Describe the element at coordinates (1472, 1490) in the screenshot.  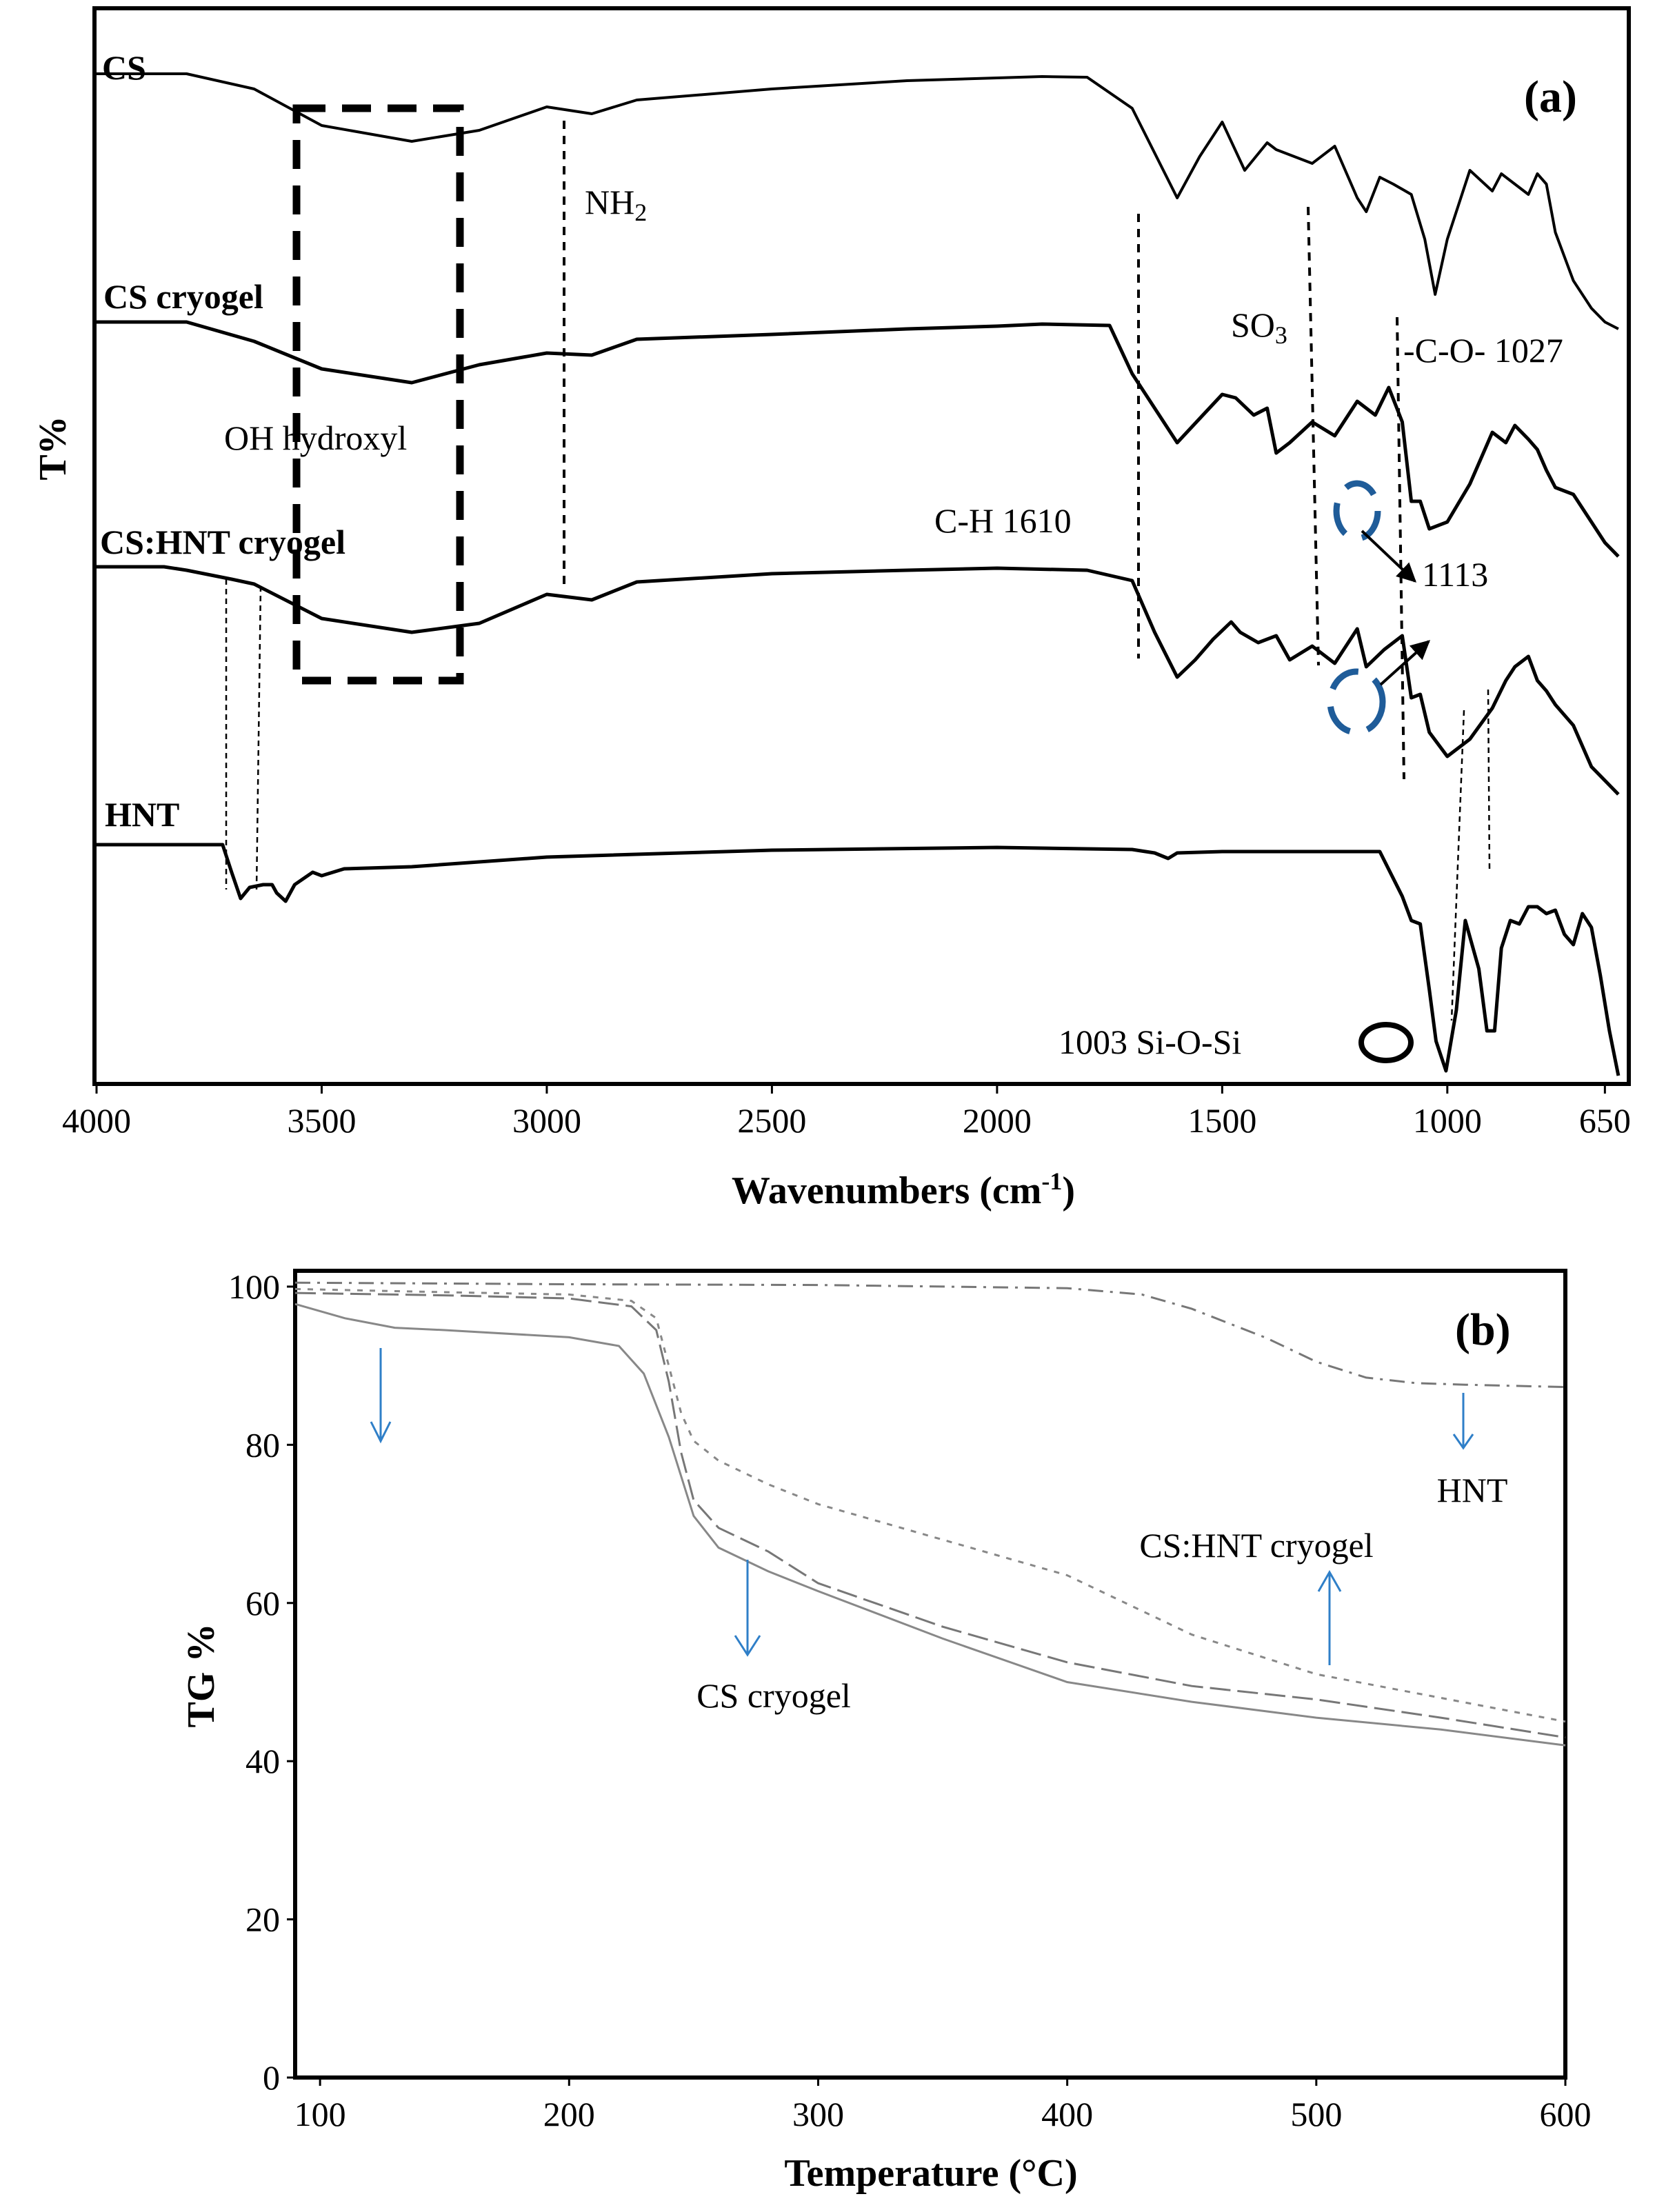
I see `tga-label-hnt: HNT` at that location.